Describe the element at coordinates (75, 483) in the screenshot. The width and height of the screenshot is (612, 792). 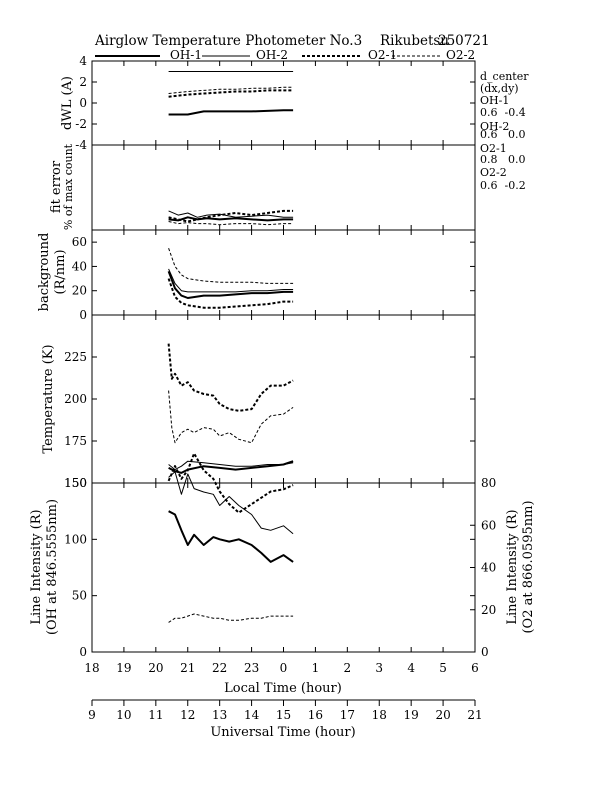
I see `y-tick-label: 150` at that location.